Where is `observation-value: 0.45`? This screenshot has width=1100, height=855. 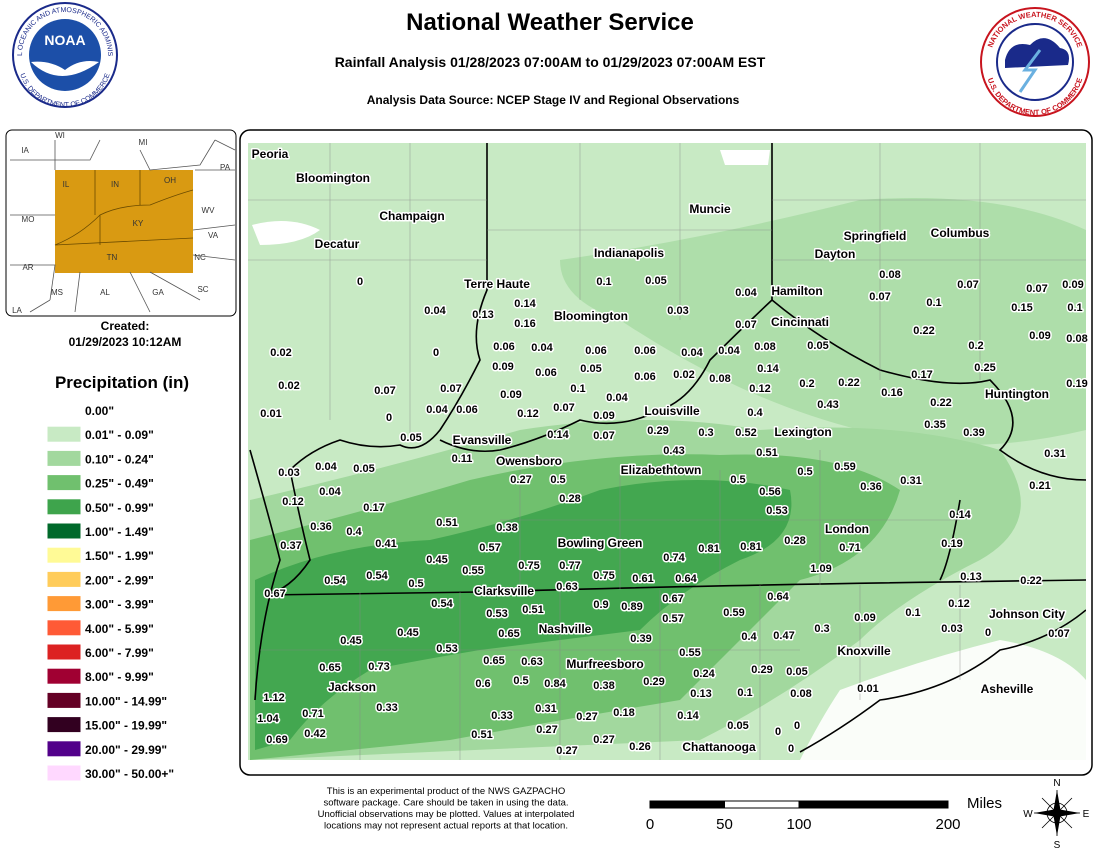
observation-value: 0.45 is located at coordinates (407, 633).